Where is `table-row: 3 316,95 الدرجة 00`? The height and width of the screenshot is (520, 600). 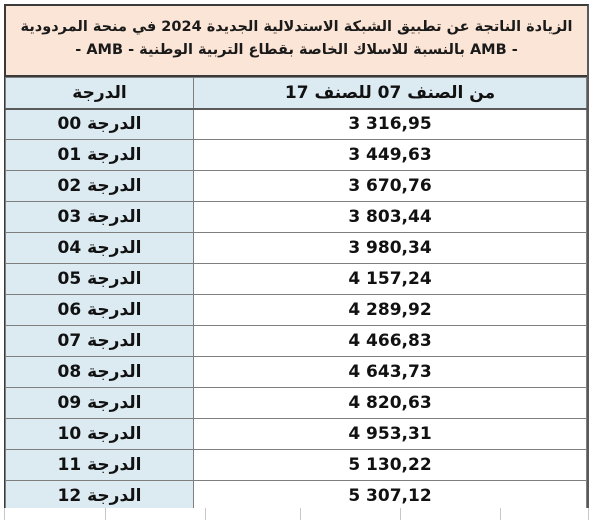 table-row: 3 316,95 الدرجة 00 is located at coordinates (296, 124).